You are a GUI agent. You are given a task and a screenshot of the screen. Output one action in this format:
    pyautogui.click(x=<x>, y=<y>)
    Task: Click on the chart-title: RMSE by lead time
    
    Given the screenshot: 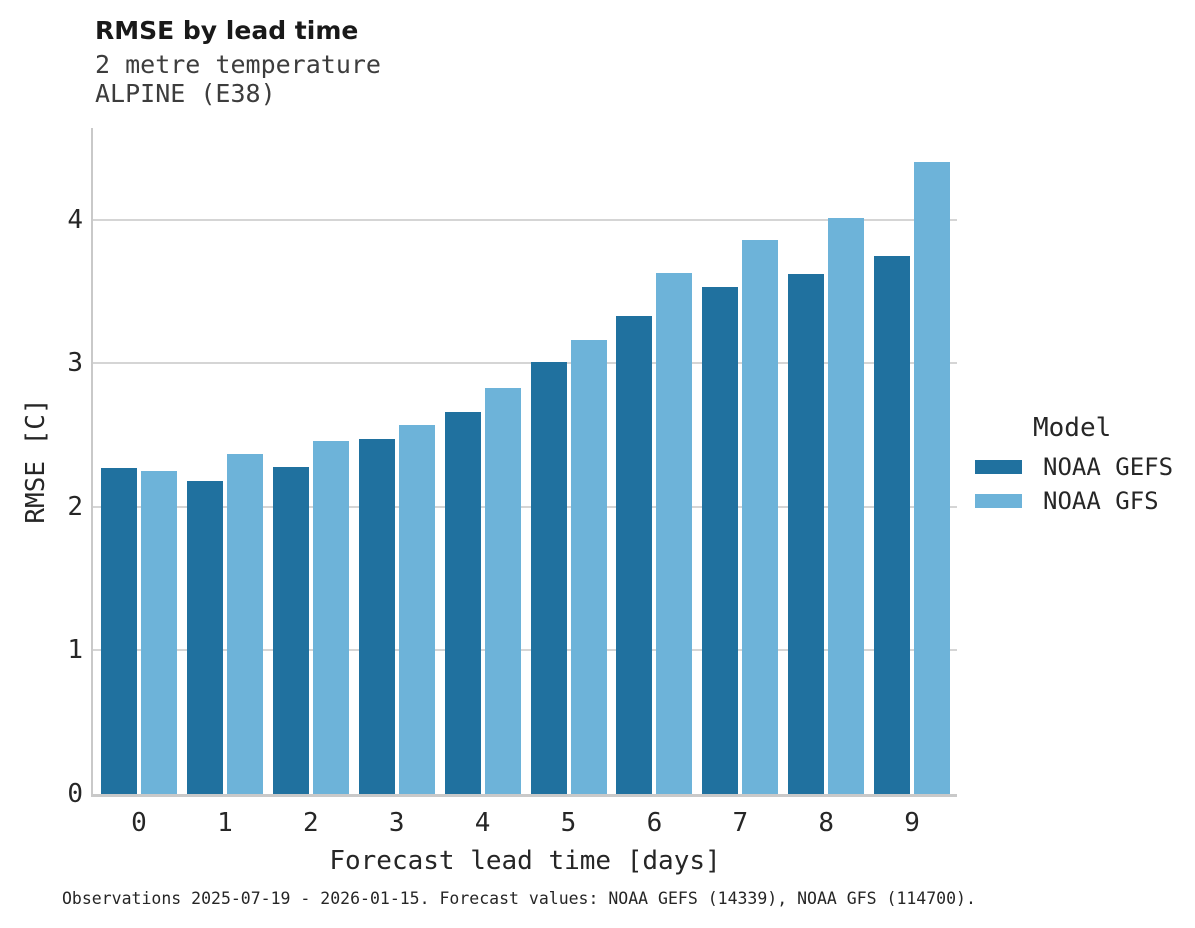 What is the action you would take?
    pyautogui.click(x=227, y=30)
    